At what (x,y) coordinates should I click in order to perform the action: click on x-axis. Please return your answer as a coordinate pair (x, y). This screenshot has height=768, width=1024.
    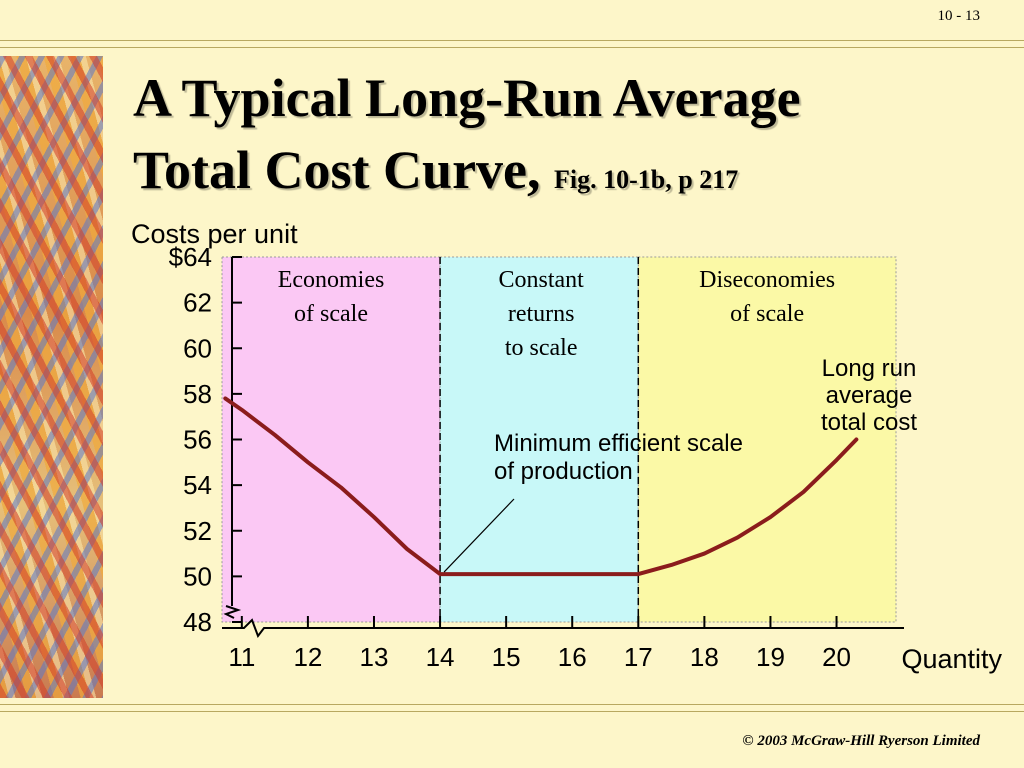
    Looking at the image, I should click on (563, 628).